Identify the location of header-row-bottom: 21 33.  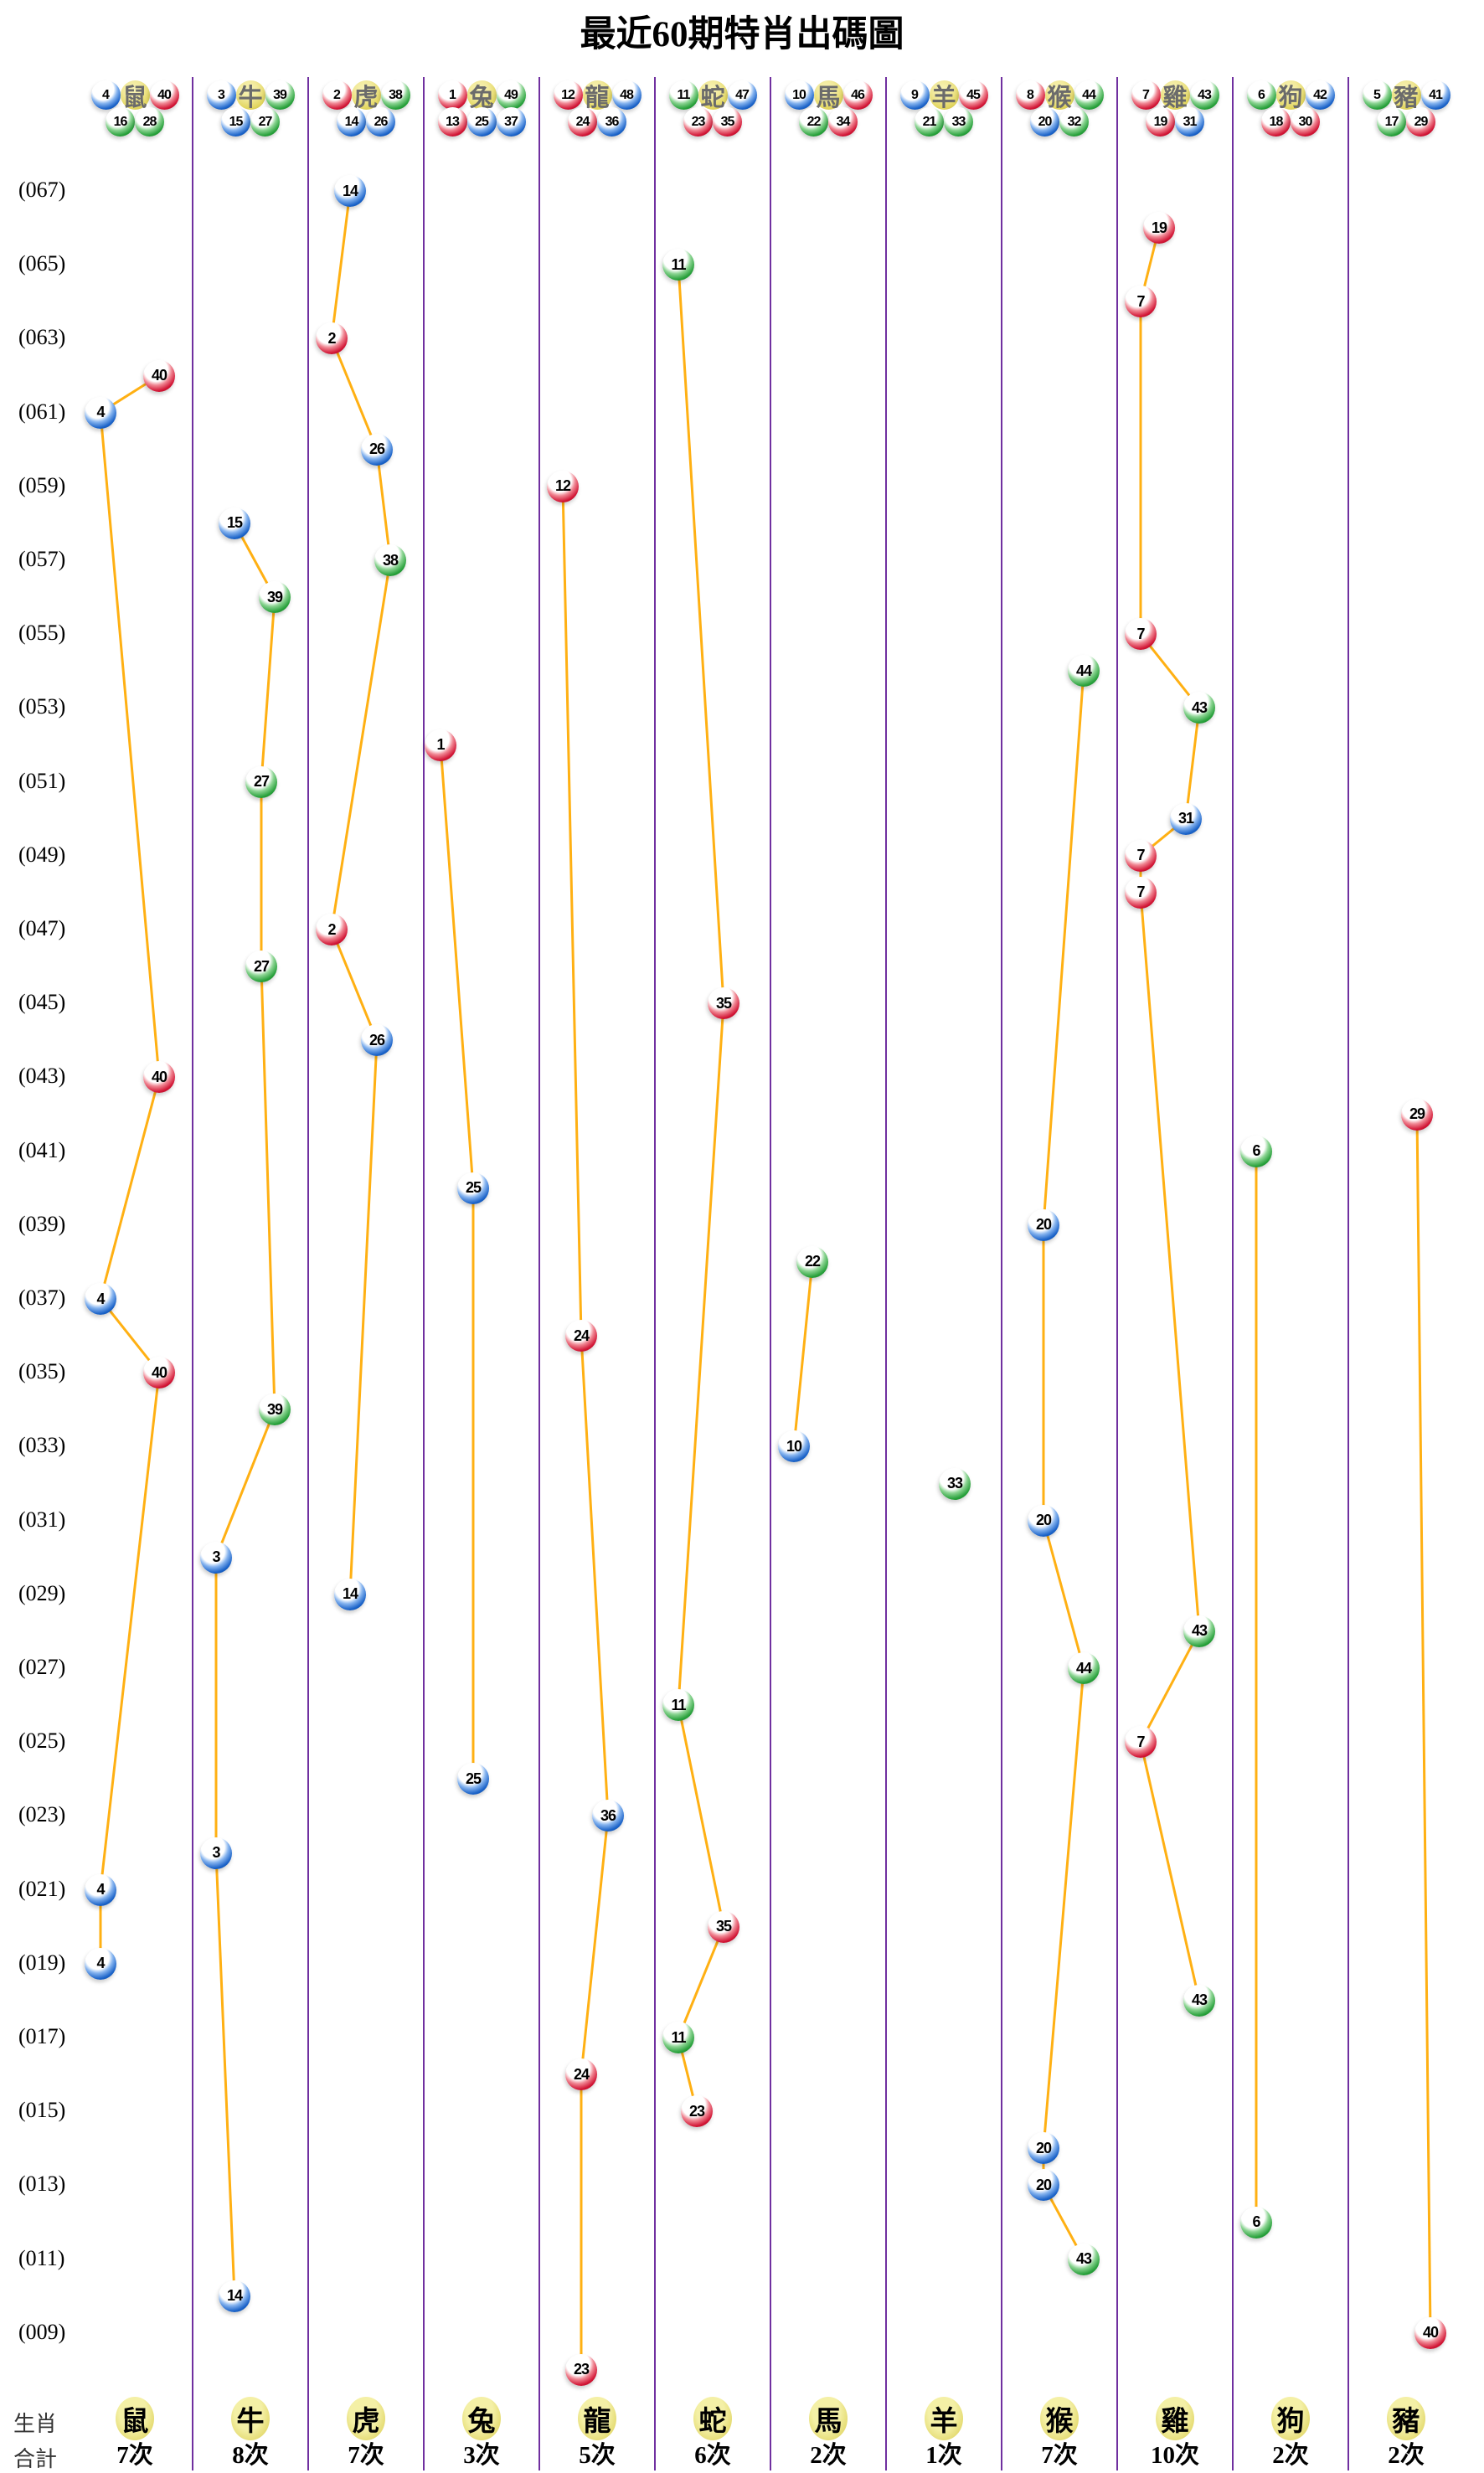
(944, 122).